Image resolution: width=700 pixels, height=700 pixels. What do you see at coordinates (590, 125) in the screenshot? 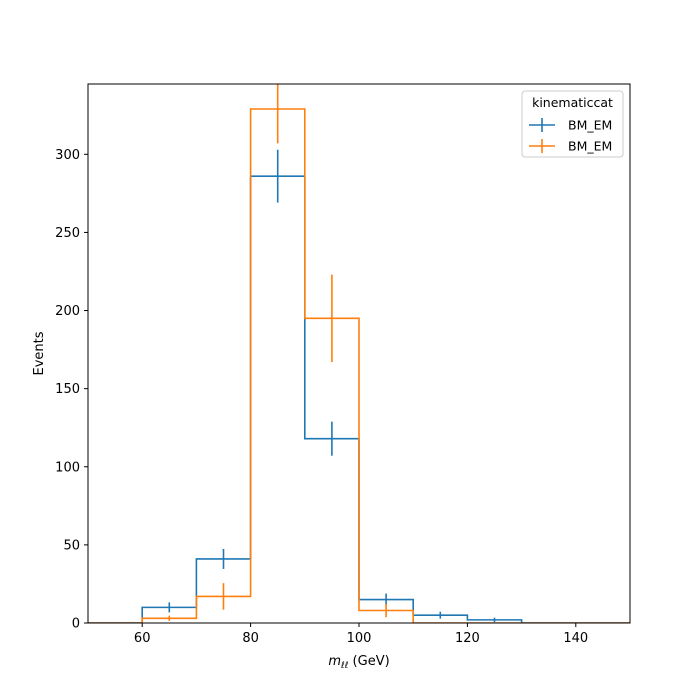
I see `legend-label-1: BM_EM` at bounding box center [590, 125].